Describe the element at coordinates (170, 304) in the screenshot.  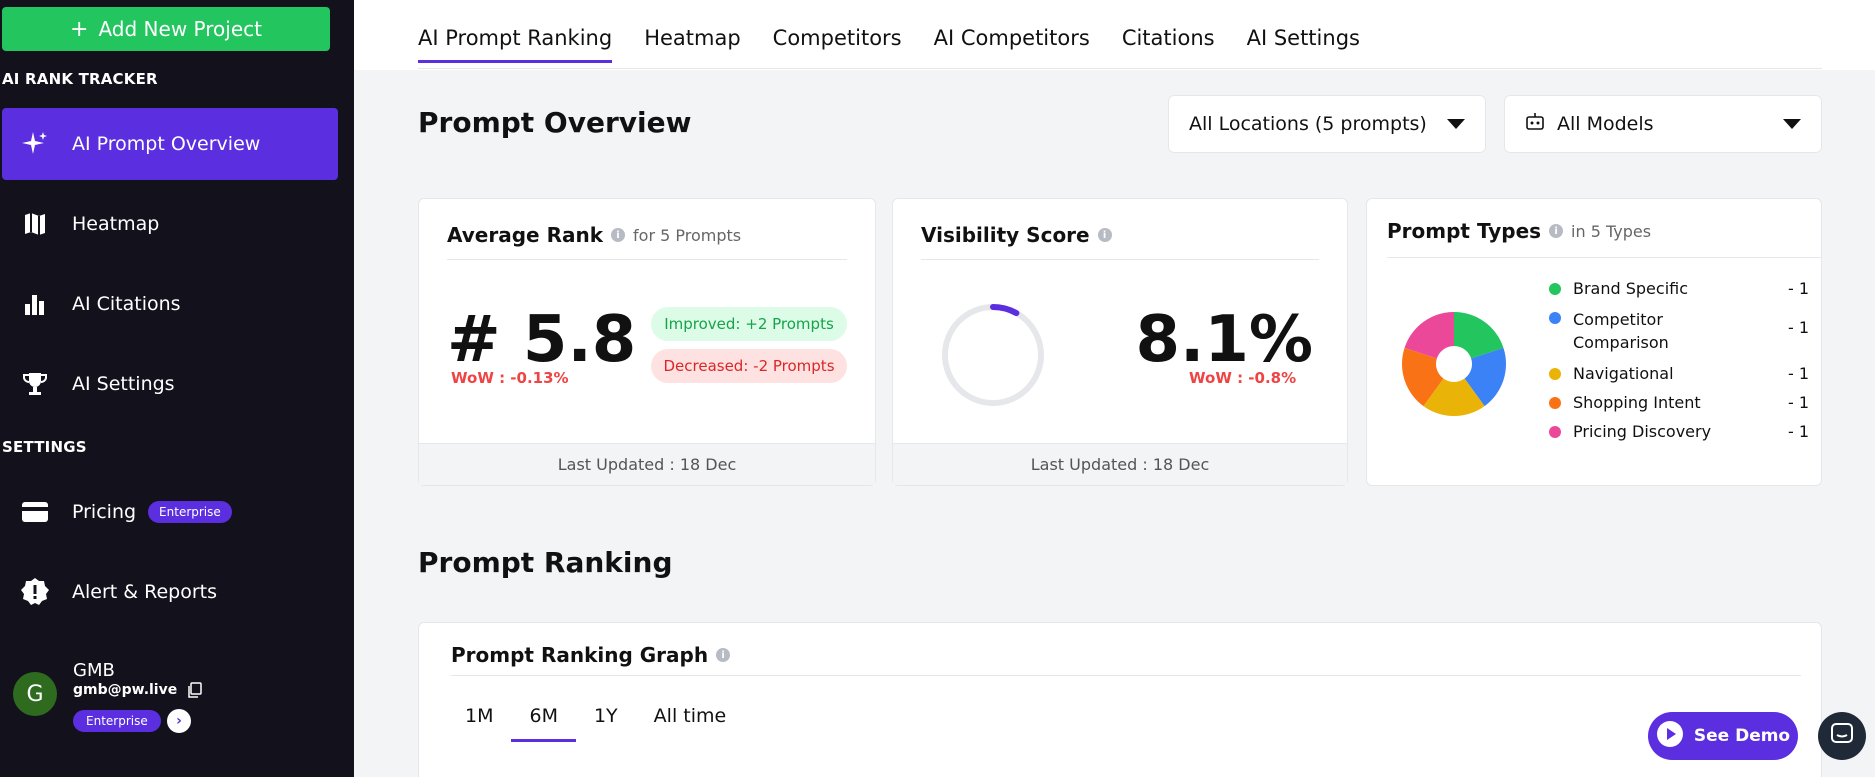
I see `sidebar-item-ai-citations: AI Citations` at that location.